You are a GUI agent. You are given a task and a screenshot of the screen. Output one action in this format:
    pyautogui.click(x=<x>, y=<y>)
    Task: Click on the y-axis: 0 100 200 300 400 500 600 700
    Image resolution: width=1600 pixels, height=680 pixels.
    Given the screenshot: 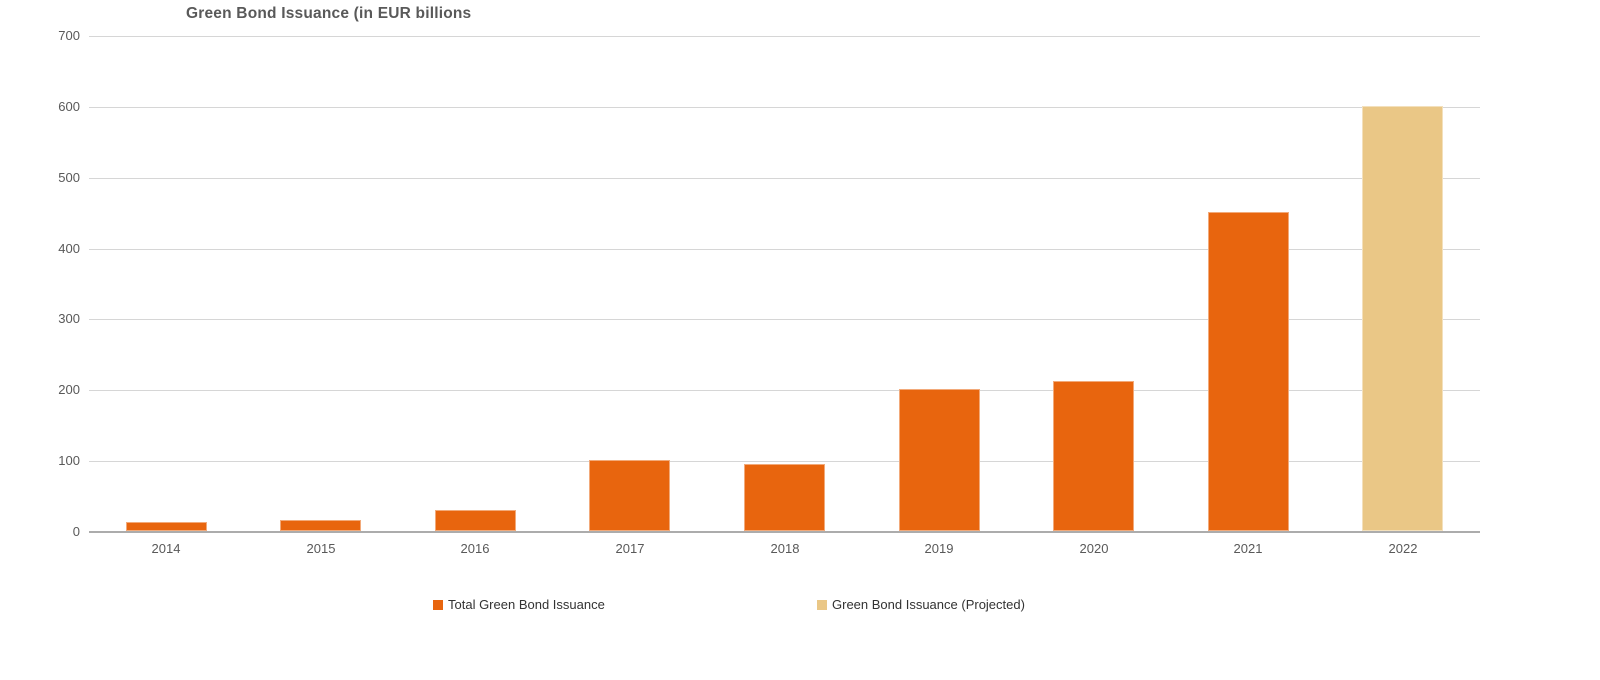 What is the action you would take?
    pyautogui.click(x=55, y=280)
    